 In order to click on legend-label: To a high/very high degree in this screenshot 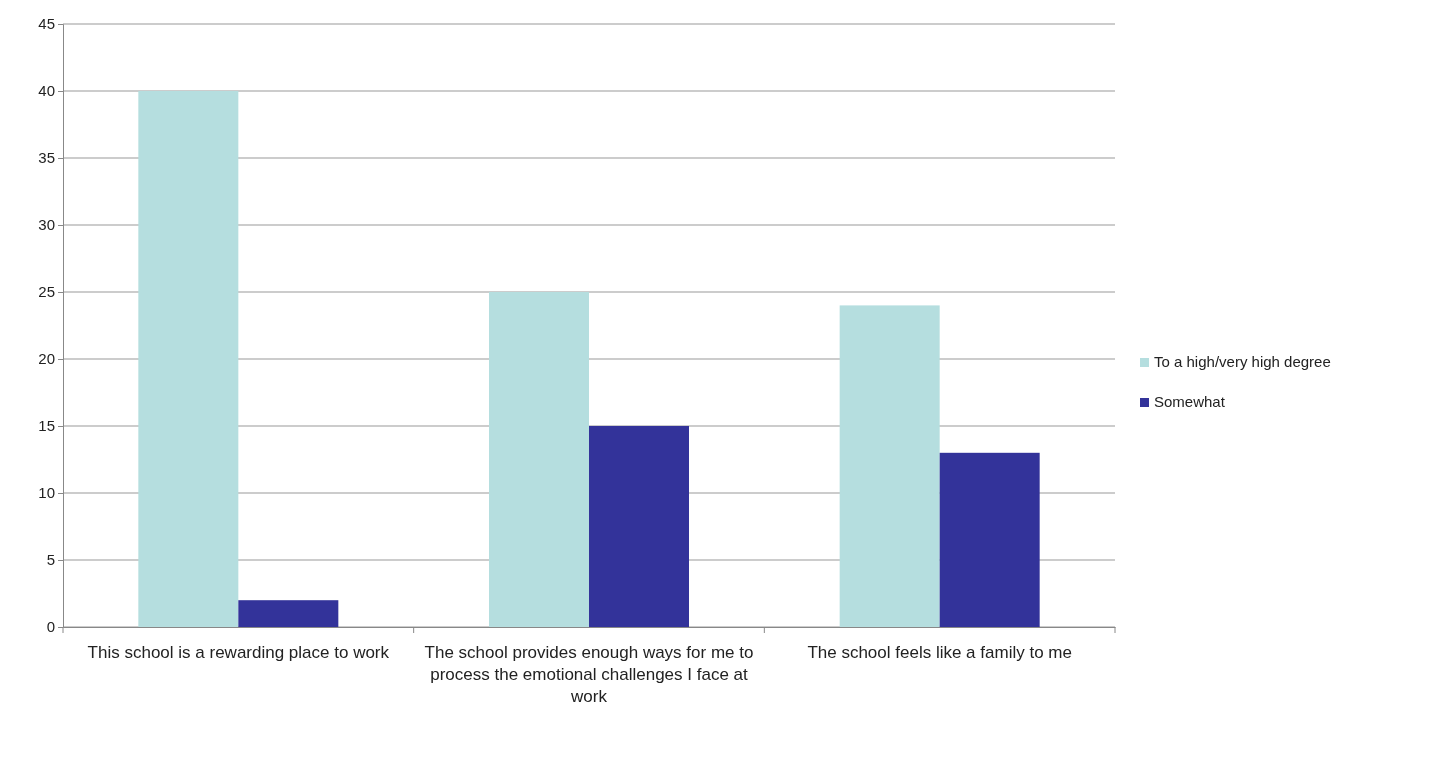, I will do `click(1242, 361)`.